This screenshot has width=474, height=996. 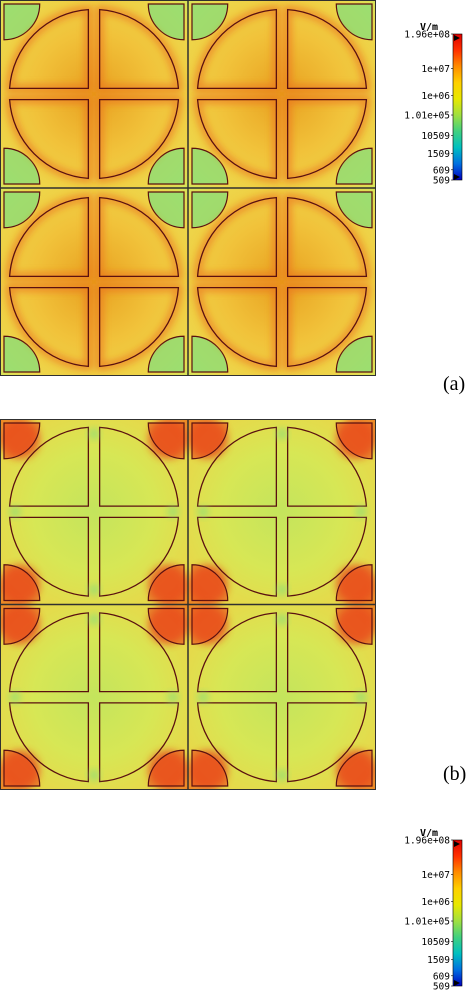 I want to click on colorbar-tick-label: 1e+06, so click(x=435, y=902).